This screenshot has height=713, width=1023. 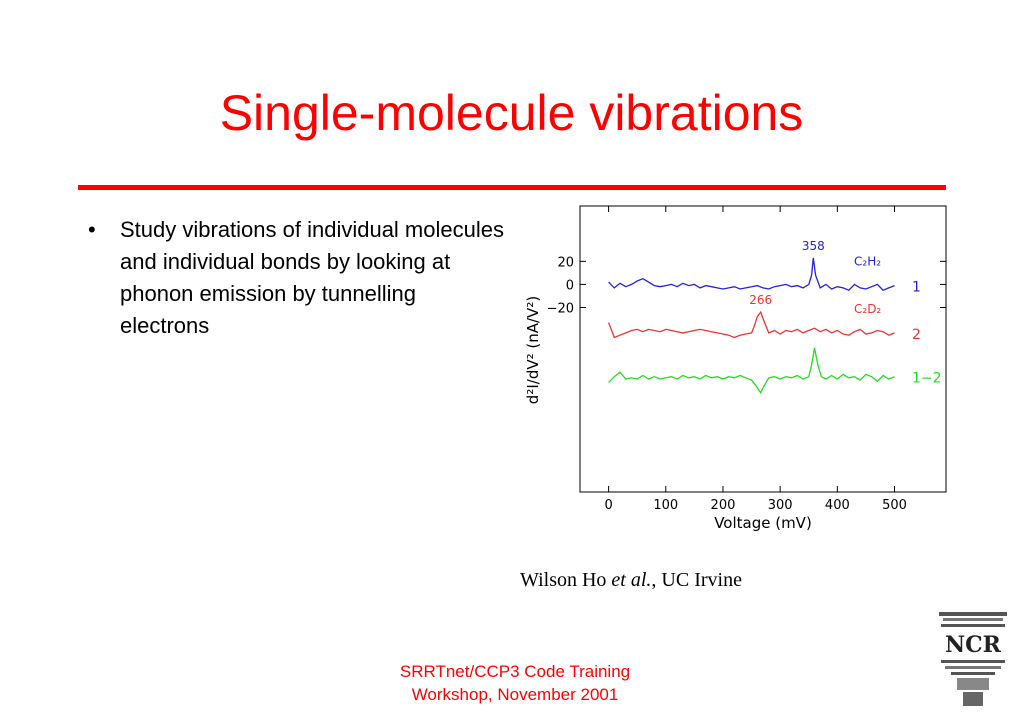 I want to click on peak-label: 358, so click(x=813, y=246).